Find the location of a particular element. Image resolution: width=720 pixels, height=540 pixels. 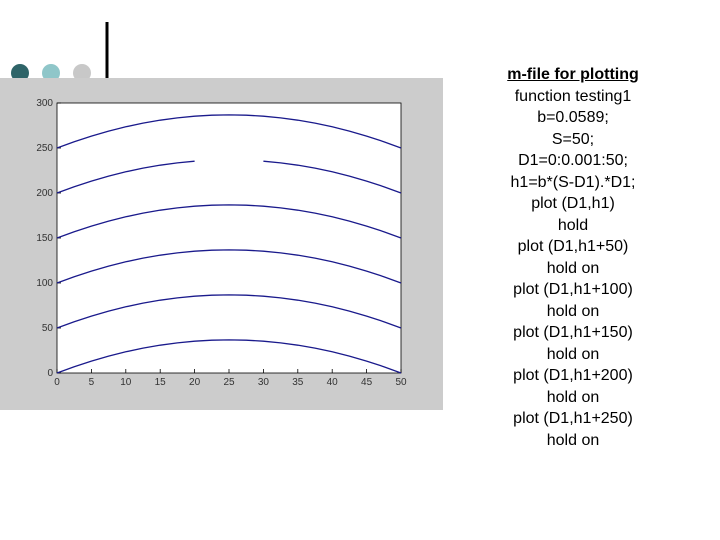

x-tick-label: 50 is located at coordinates (401, 382).